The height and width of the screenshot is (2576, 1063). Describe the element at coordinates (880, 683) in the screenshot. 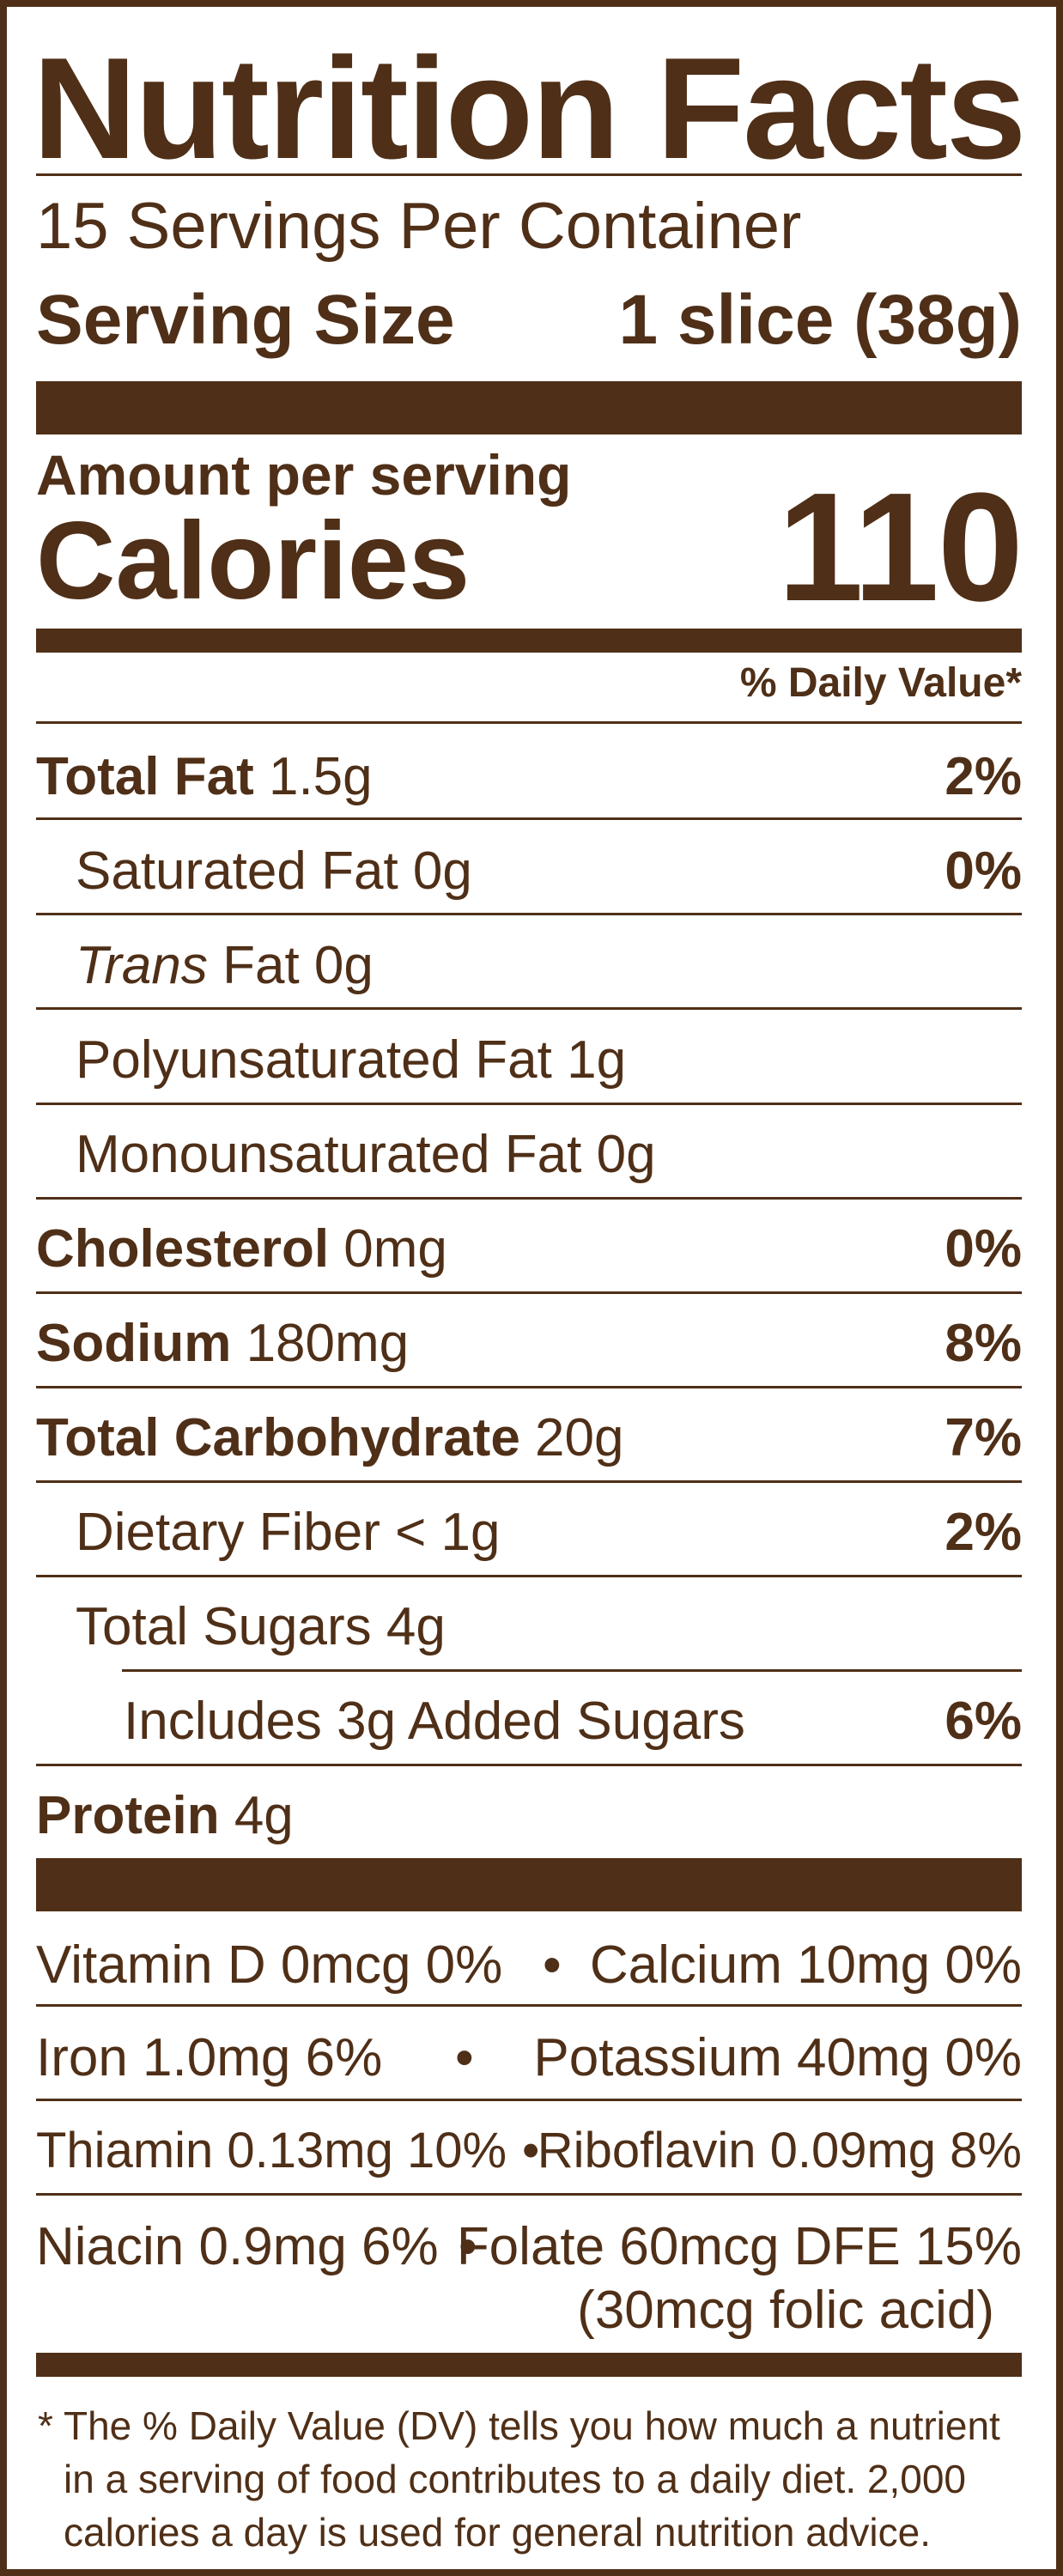

I see `daily-value-header: % Daily Value*` at that location.